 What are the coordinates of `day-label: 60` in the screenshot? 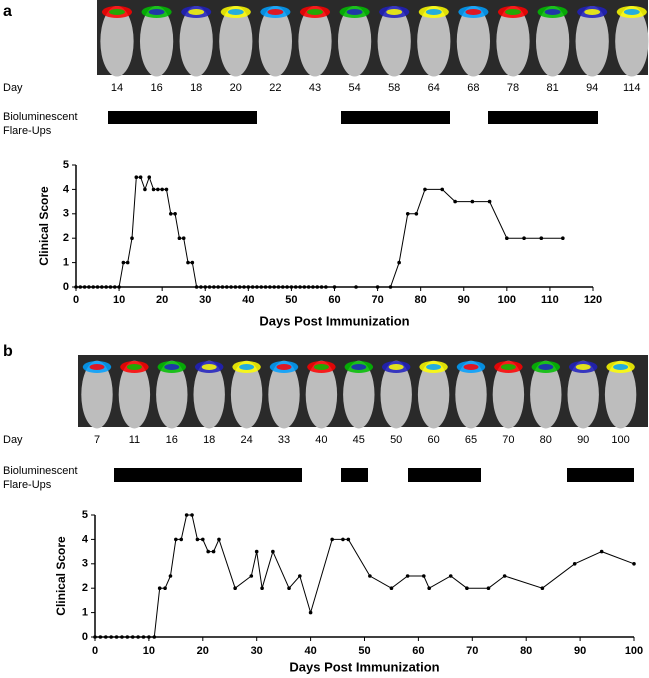 It's located at (433, 440).